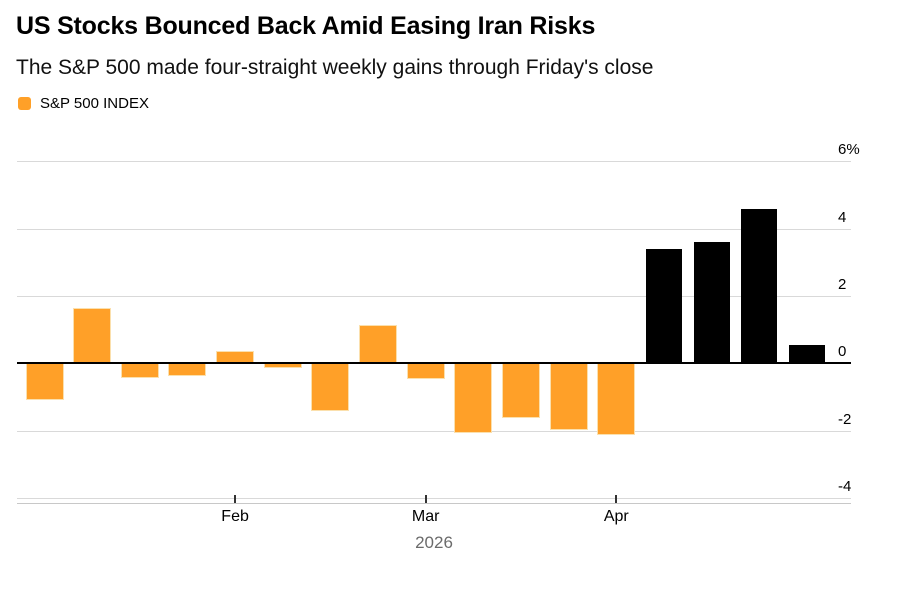  I want to click on gridline--4, so click(434, 498).